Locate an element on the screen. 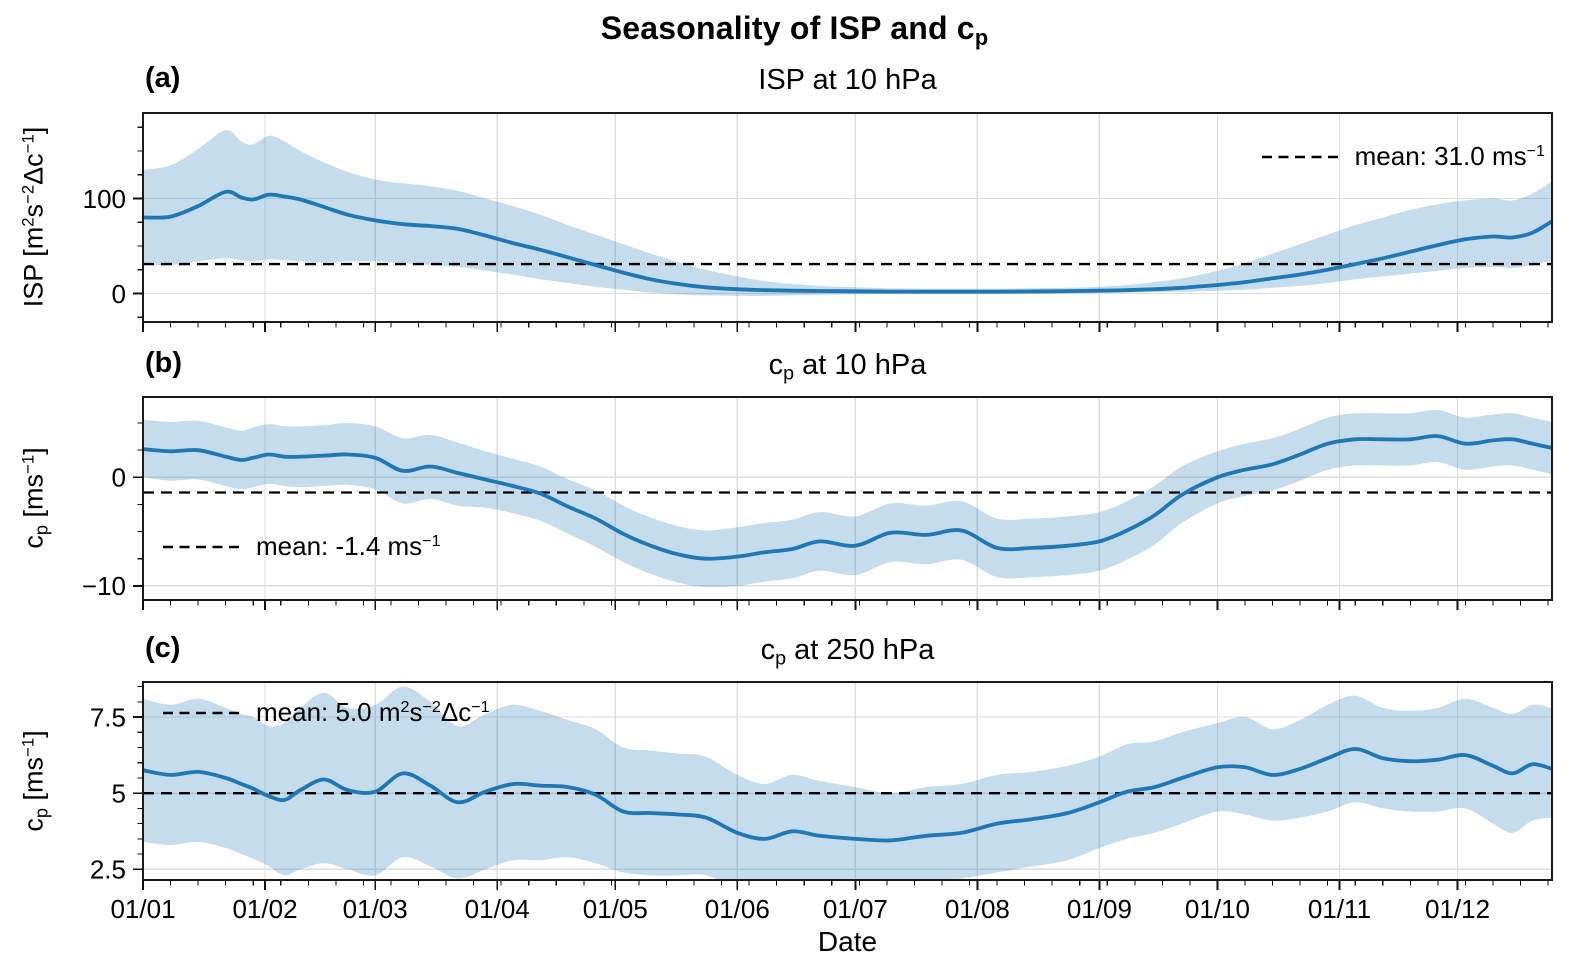  text-fragment: mean: 31.0 ms is located at coordinates (1440, 156).